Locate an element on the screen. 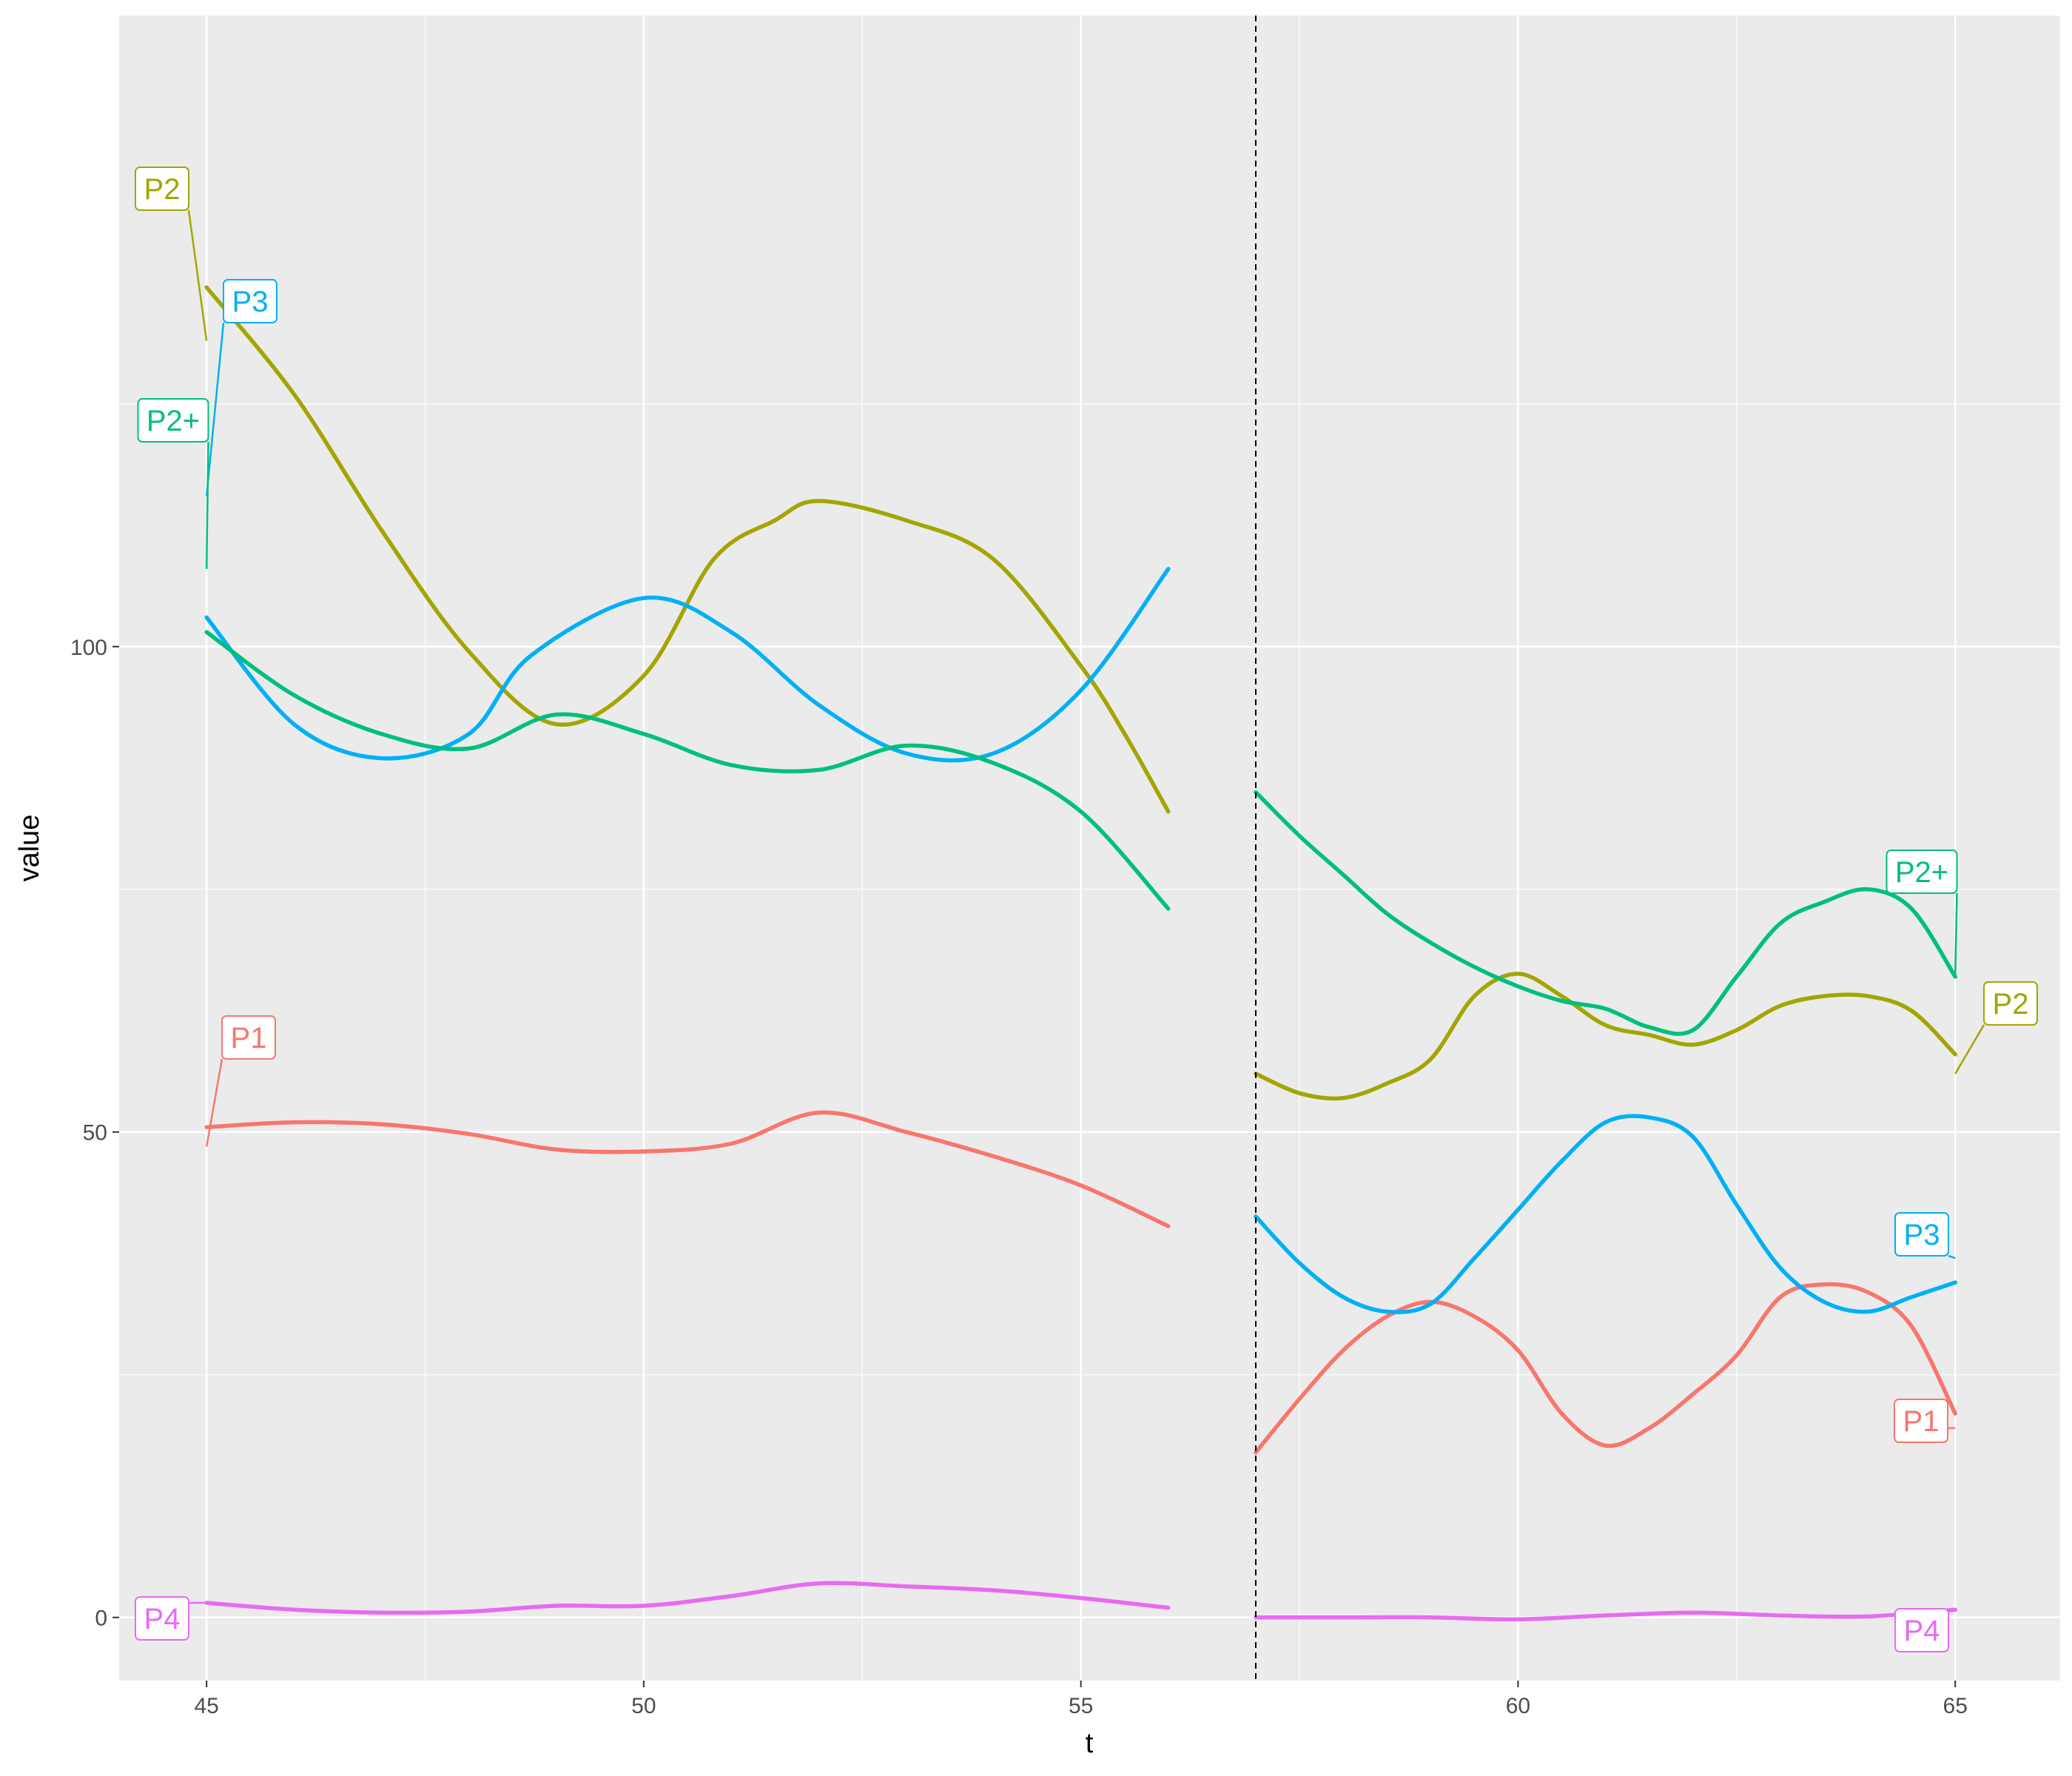 The width and height of the screenshot is (2072, 1776). x-tick-label: 65 is located at coordinates (1955, 1706).